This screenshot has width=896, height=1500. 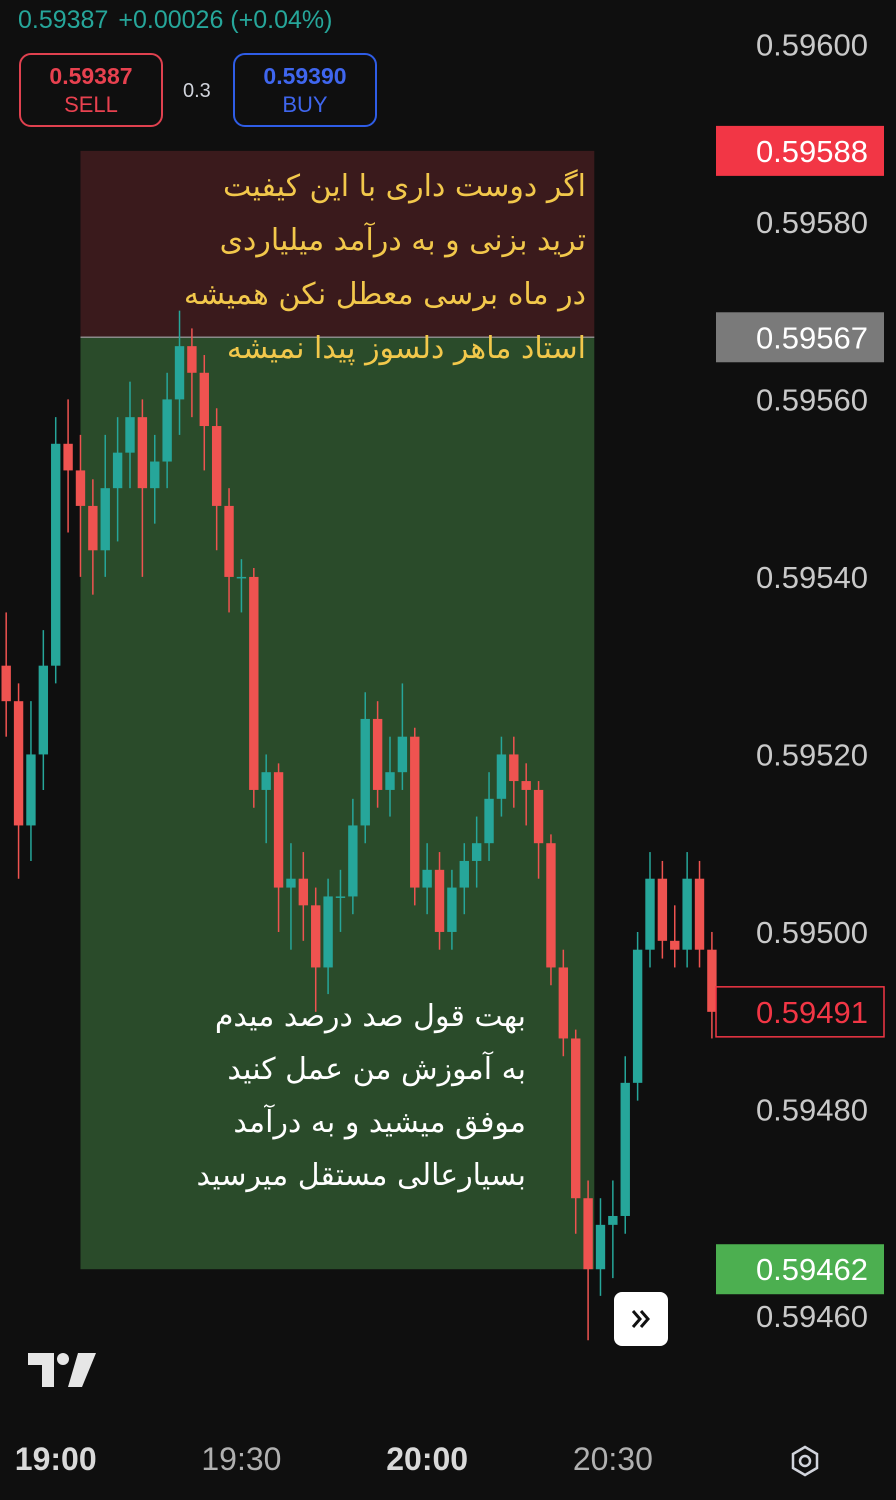 I want to click on overlay-line: در ماه برسی معطل نکن همیشه, so click(x=384, y=294).